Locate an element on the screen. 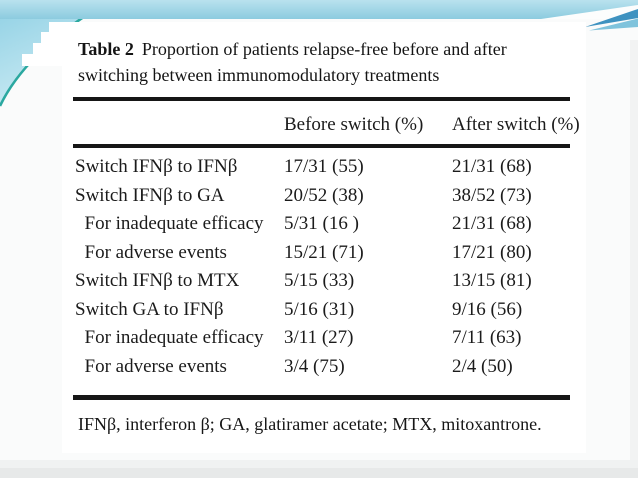 This screenshot has height=478, width=638. before-value: 5/15 (33) is located at coordinates (319, 280).